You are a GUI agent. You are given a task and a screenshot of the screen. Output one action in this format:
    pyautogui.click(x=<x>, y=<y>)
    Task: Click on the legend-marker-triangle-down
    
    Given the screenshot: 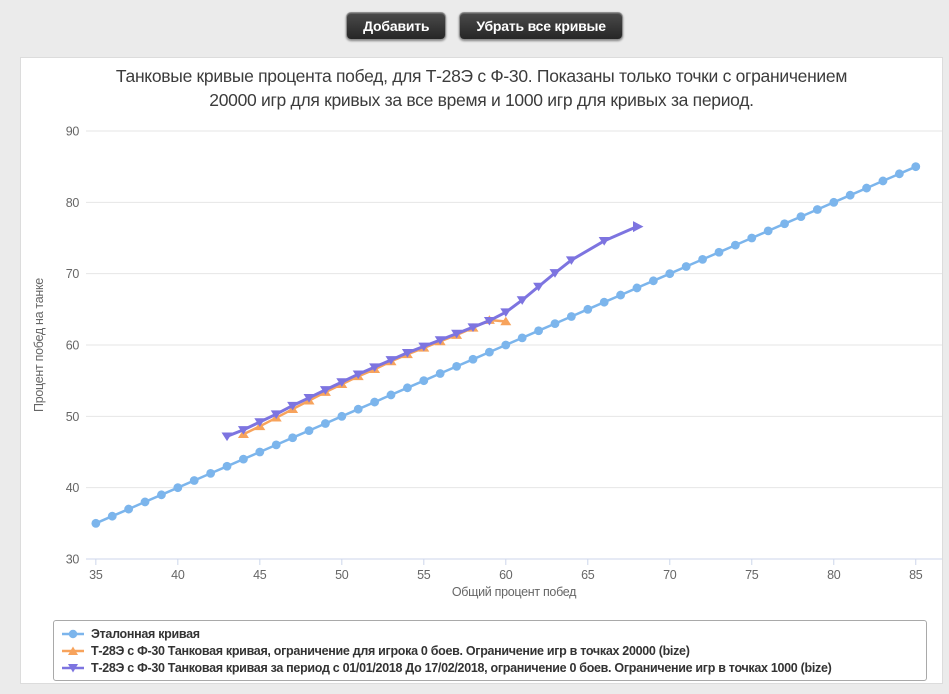 What is the action you would take?
    pyautogui.click(x=73, y=667)
    